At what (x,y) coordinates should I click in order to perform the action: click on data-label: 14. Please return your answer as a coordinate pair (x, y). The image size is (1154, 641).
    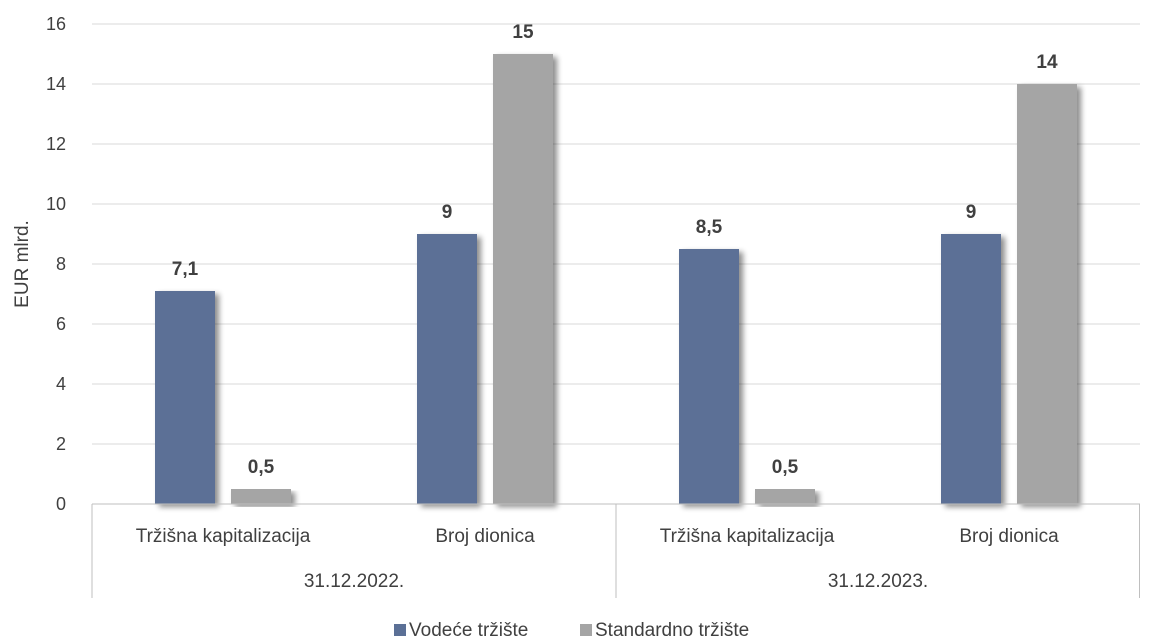
    Looking at the image, I should click on (1047, 62).